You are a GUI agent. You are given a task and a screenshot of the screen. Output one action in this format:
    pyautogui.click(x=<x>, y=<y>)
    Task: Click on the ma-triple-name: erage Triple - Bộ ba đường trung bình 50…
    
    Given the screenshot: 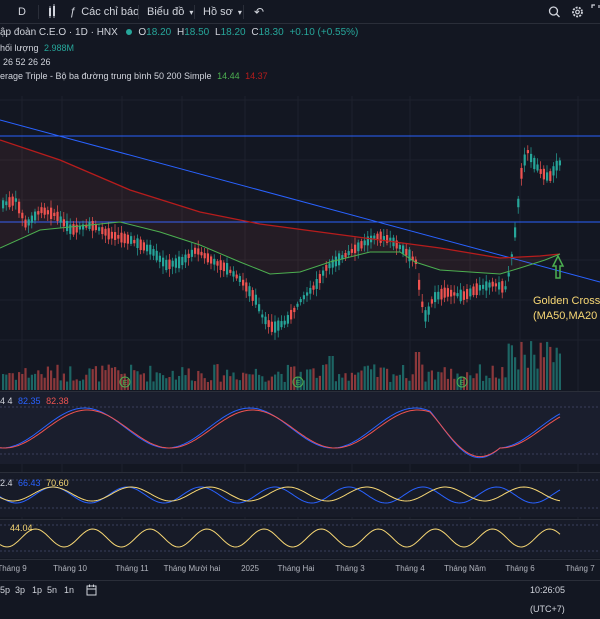 What is the action you would take?
    pyautogui.click(x=106, y=76)
    